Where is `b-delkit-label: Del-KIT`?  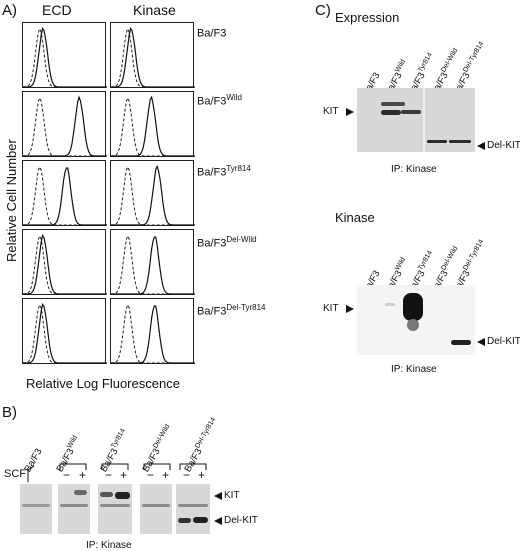
b-delkit-label: Del-KIT is located at coordinates (241, 520).